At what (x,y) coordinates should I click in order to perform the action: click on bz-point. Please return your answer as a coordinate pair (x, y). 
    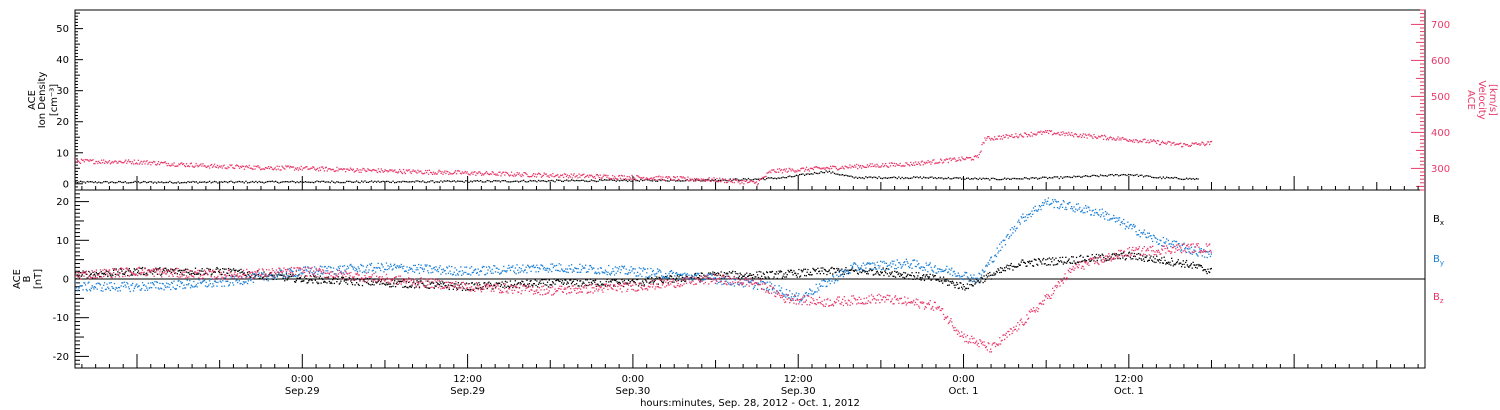
    Looking at the image, I should click on (98, 275).